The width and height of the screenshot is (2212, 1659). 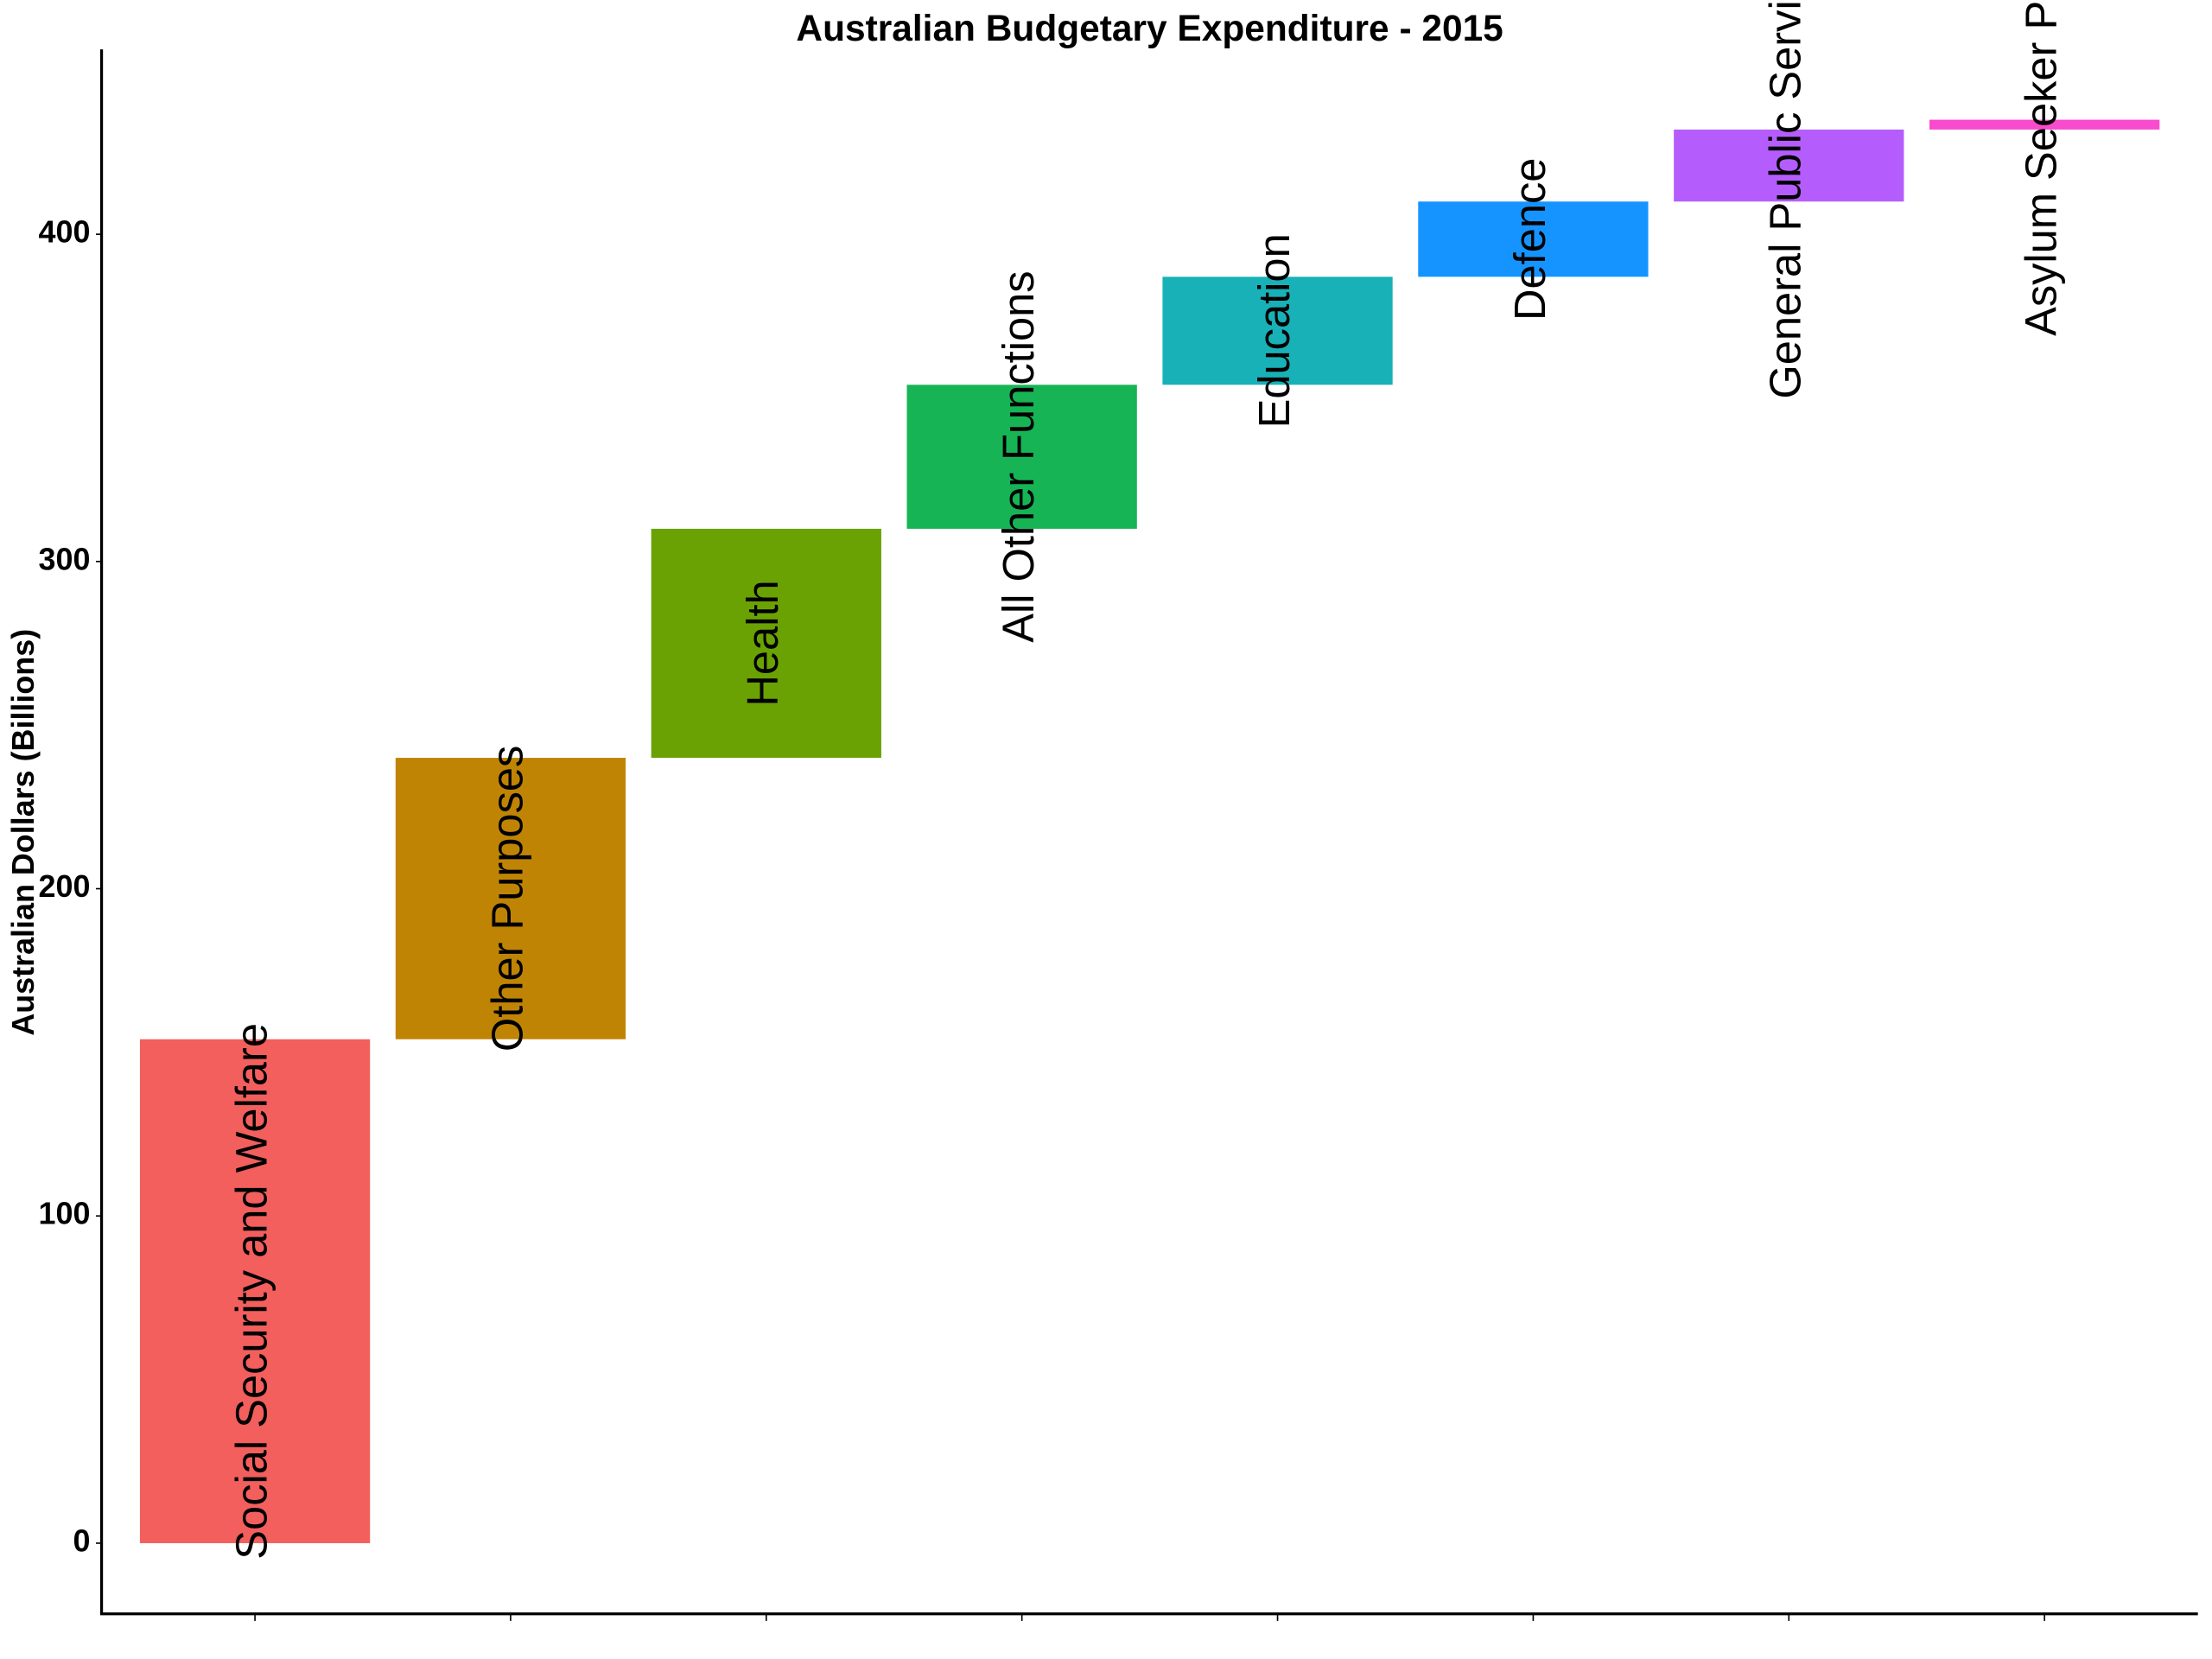 I want to click on bar-label: Asylum Seeker Policy, so click(x=2041, y=168).